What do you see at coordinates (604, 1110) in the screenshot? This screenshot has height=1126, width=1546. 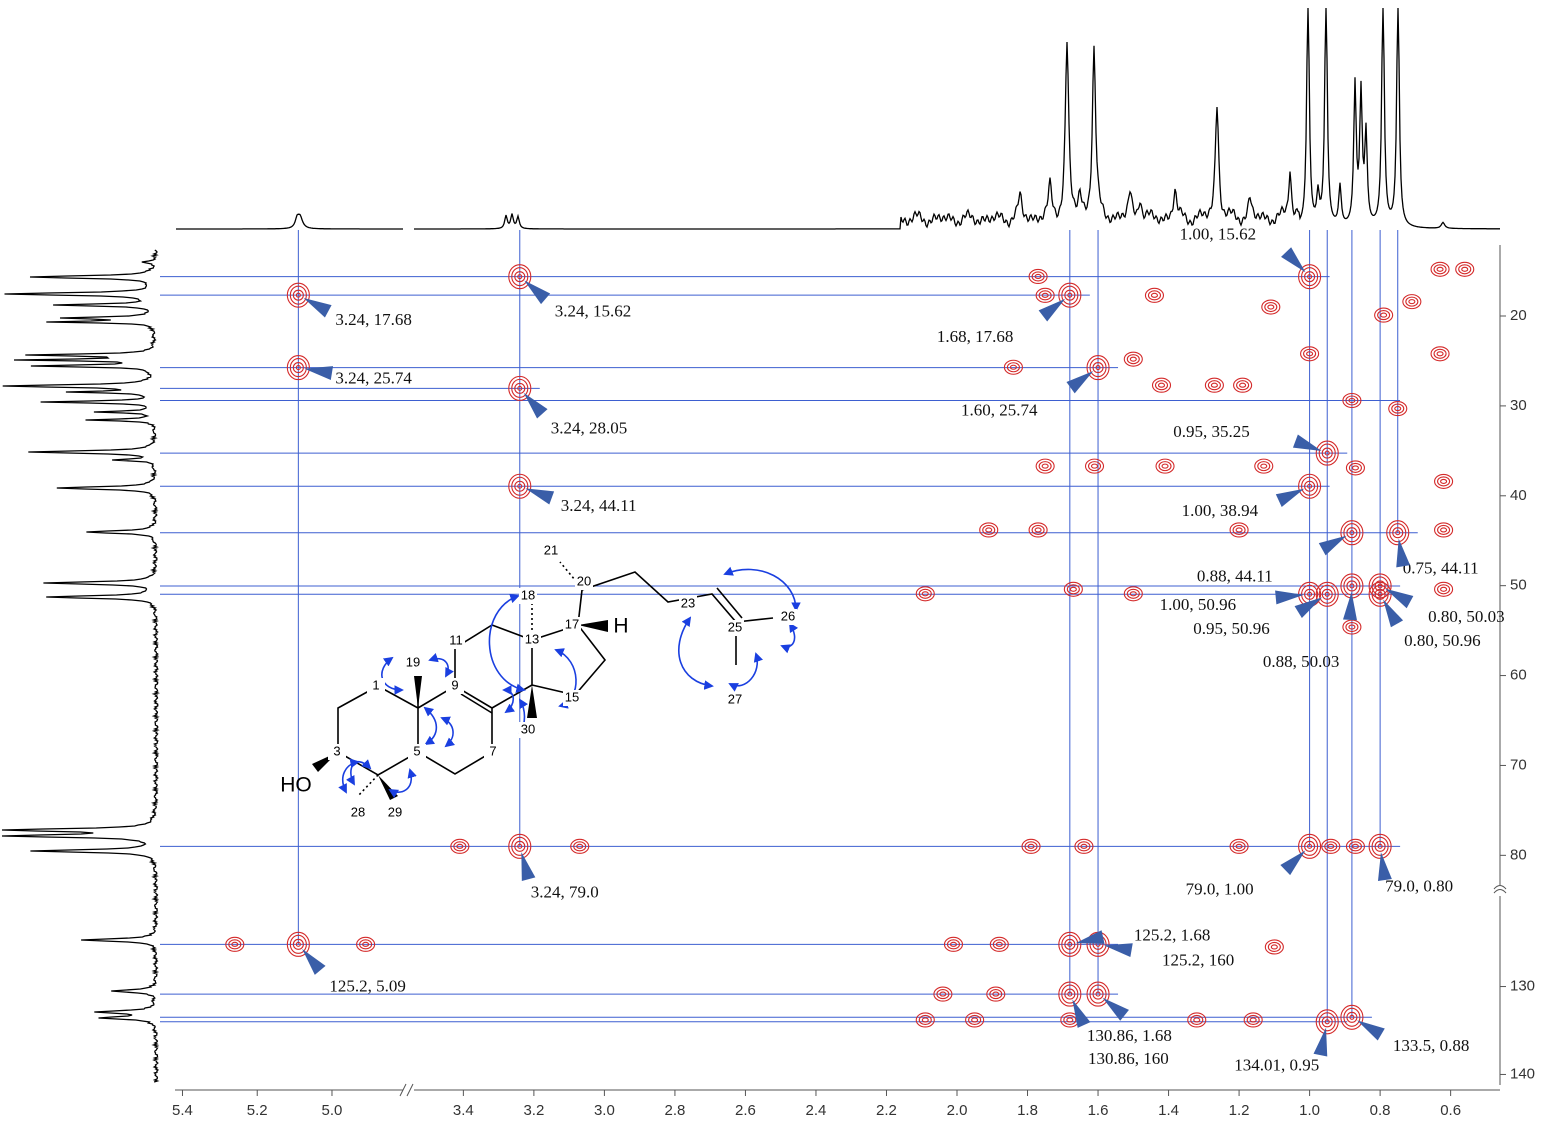 I see `x-tick-label: 3.0` at bounding box center [604, 1110].